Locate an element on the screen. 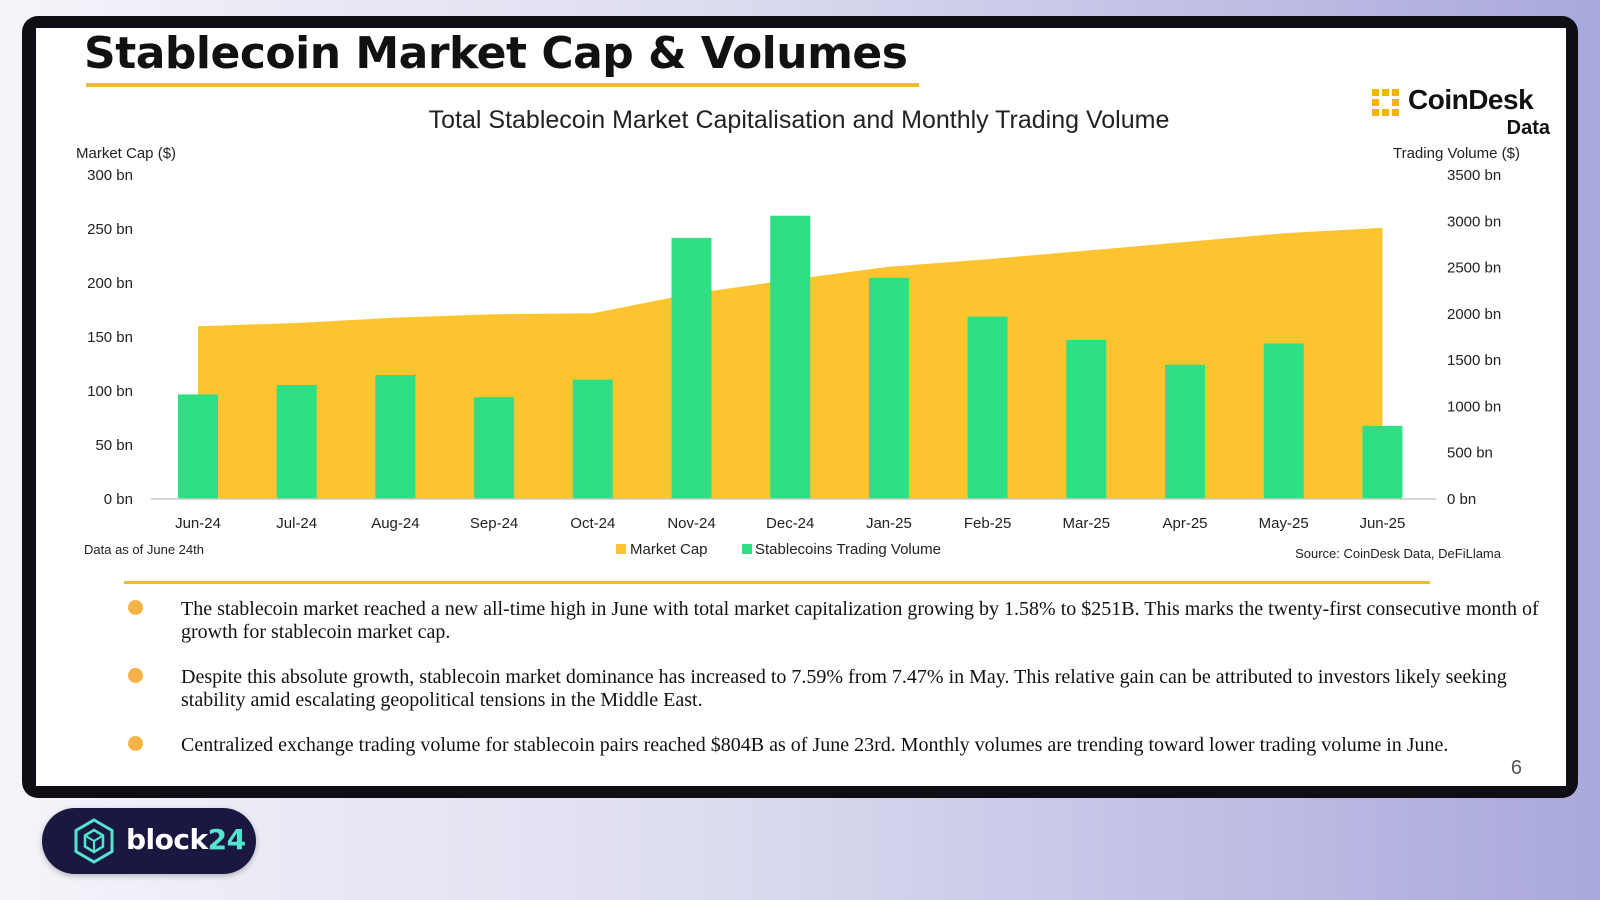 This screenshot has height=900, width=1600. data-note: Data as of June 24th is located at coordinates (144, 549).